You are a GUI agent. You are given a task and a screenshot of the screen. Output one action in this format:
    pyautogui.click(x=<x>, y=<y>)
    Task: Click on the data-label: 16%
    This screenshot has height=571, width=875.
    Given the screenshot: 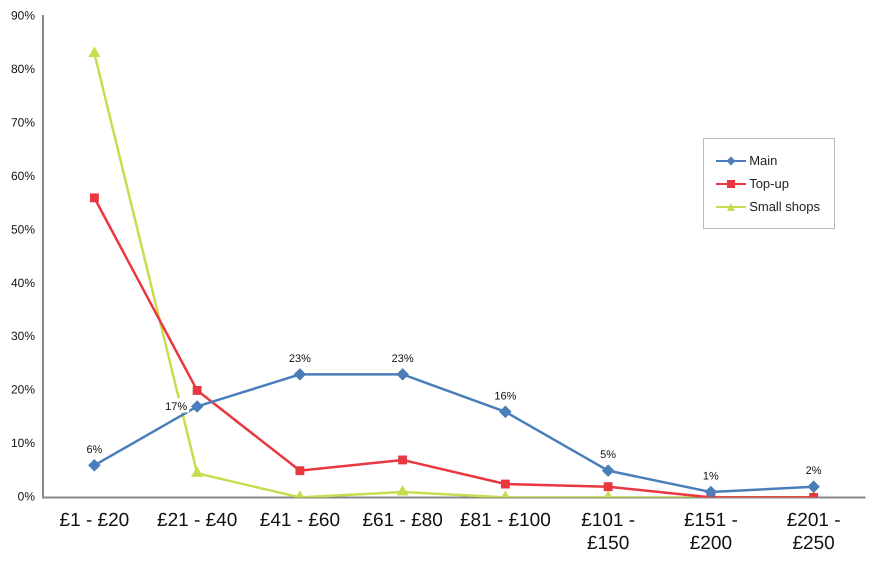 What is the action you would take?
    pyautogui.click(x=505, y=396)
    